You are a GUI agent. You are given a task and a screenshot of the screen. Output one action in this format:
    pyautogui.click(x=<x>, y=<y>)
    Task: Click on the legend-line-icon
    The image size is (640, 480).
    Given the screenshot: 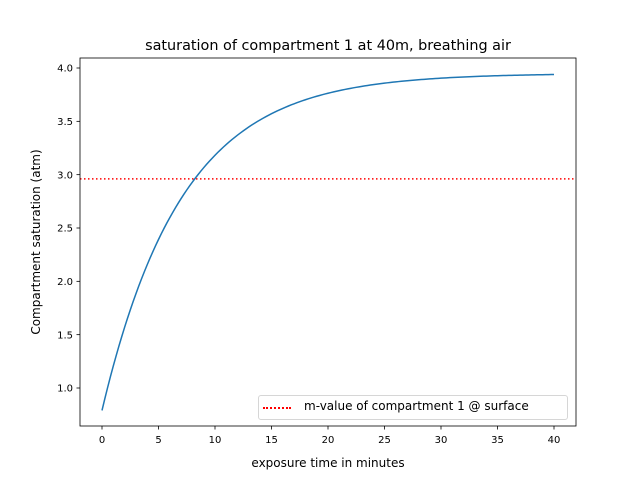 What is the action you would take?
    pyautogui.click(x=277, y=408)
    